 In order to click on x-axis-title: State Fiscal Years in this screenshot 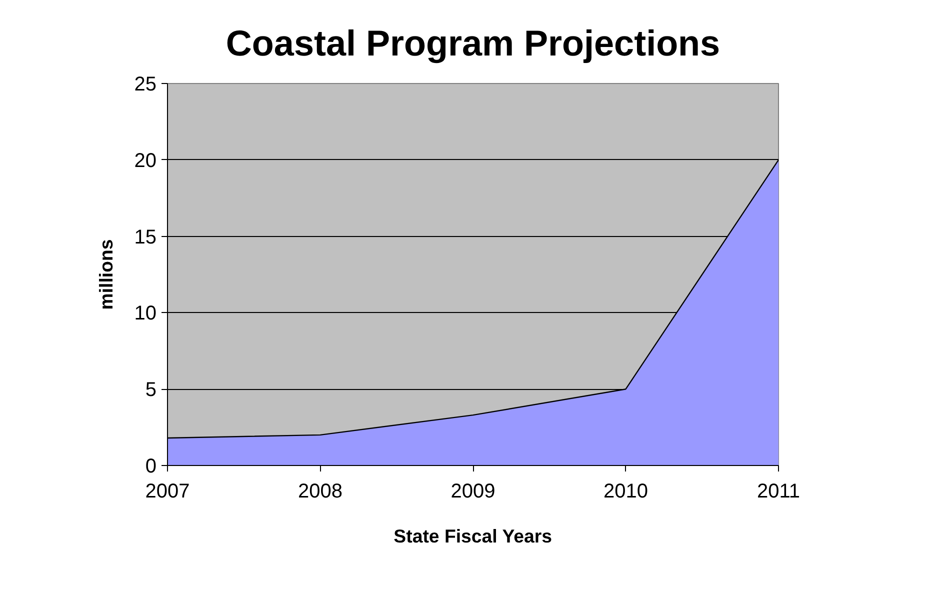, I will do `click(473, 536)`.